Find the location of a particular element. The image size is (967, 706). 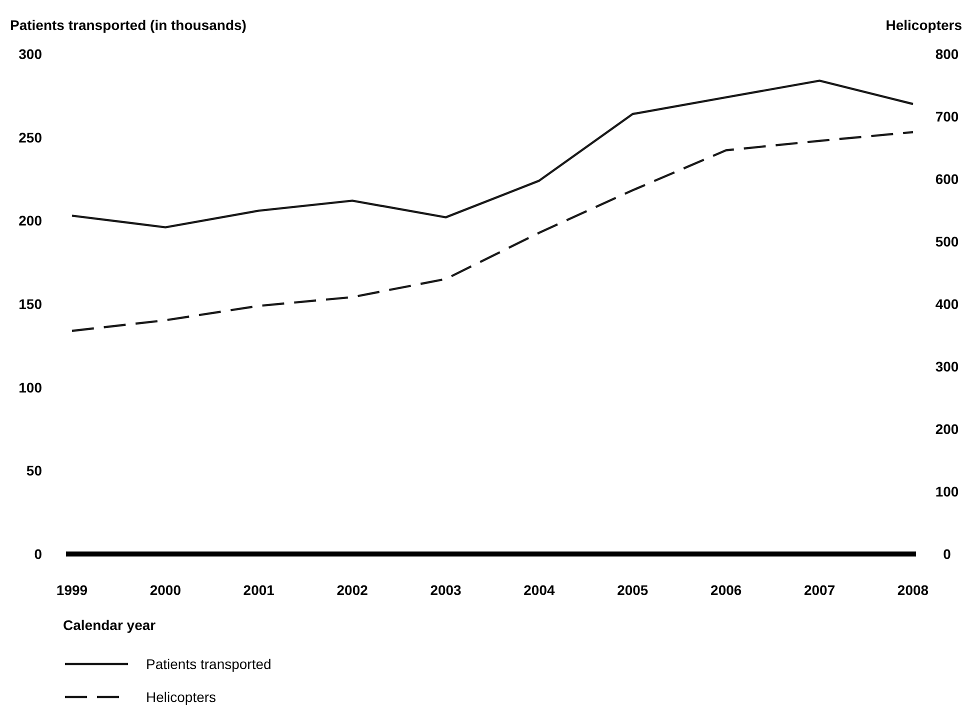

y-tick-label: 0 is located at coordinates (38, 554).